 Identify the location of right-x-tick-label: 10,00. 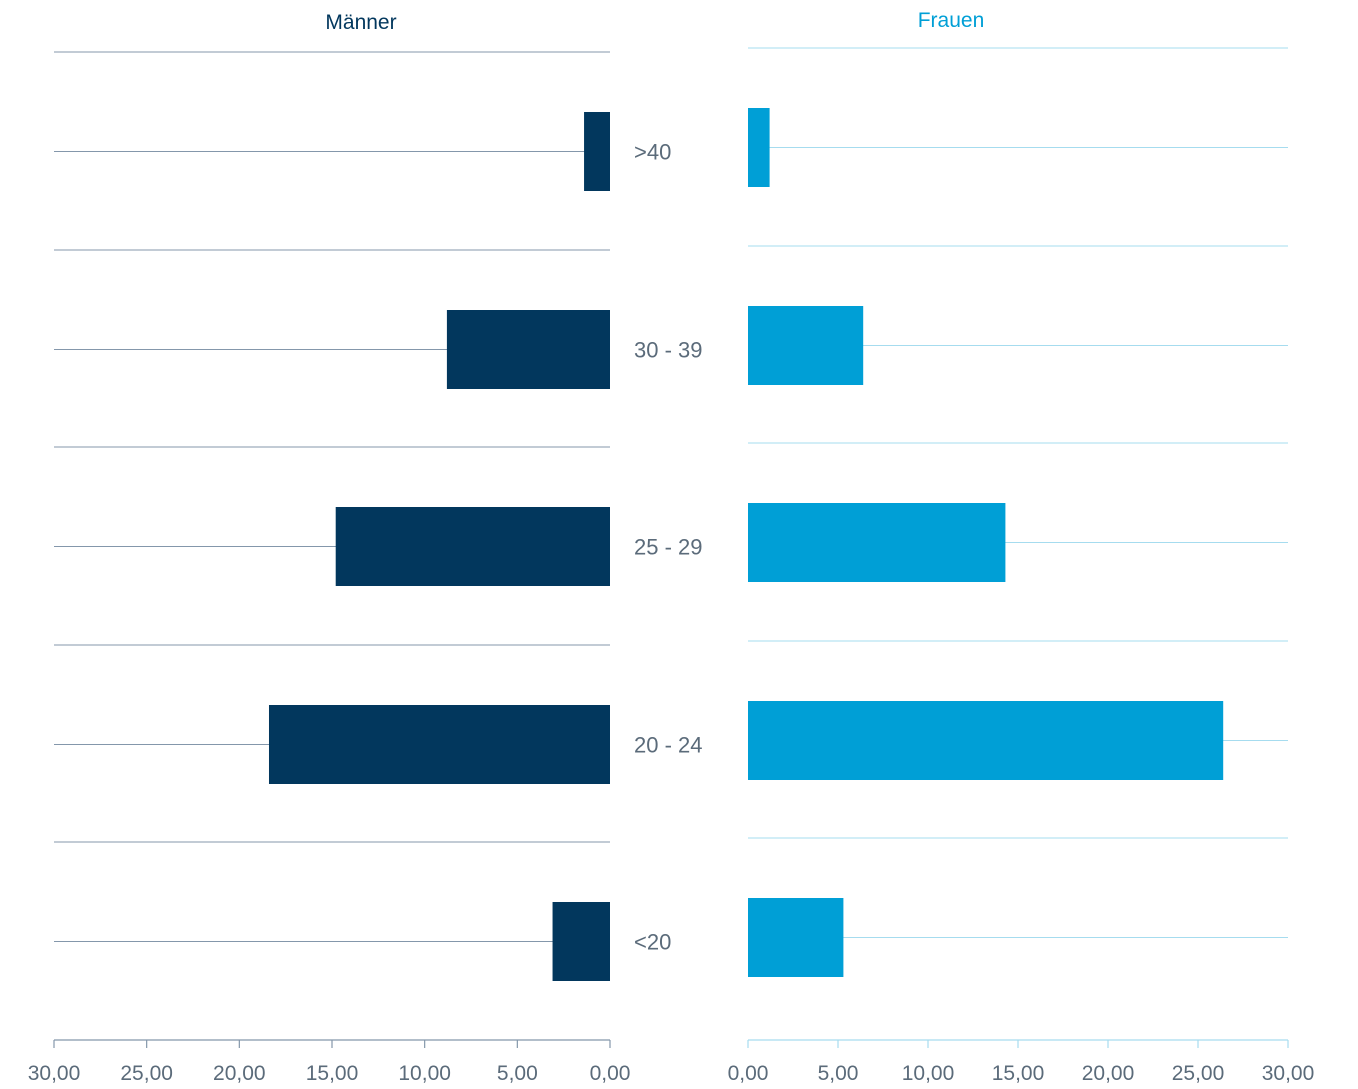
(928, 1073).